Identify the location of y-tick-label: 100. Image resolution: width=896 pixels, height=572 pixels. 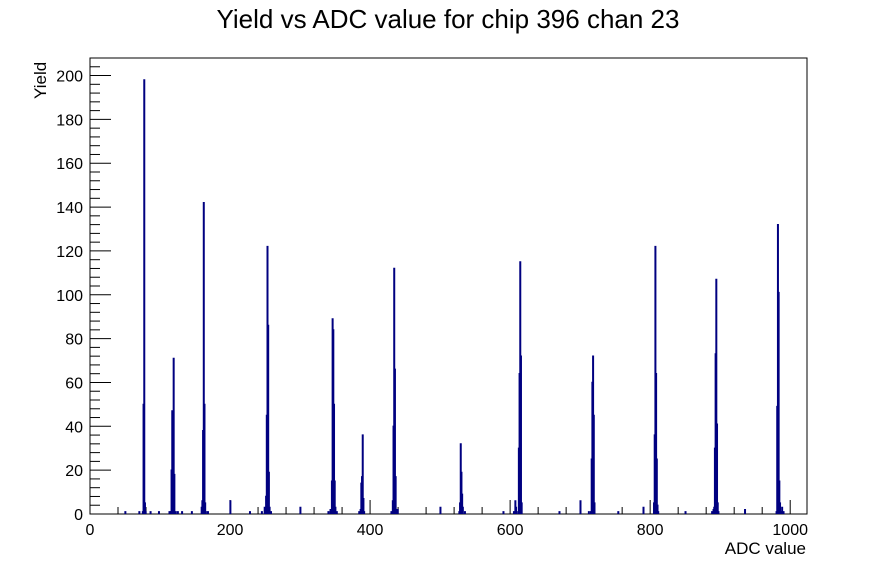
(69, 296).